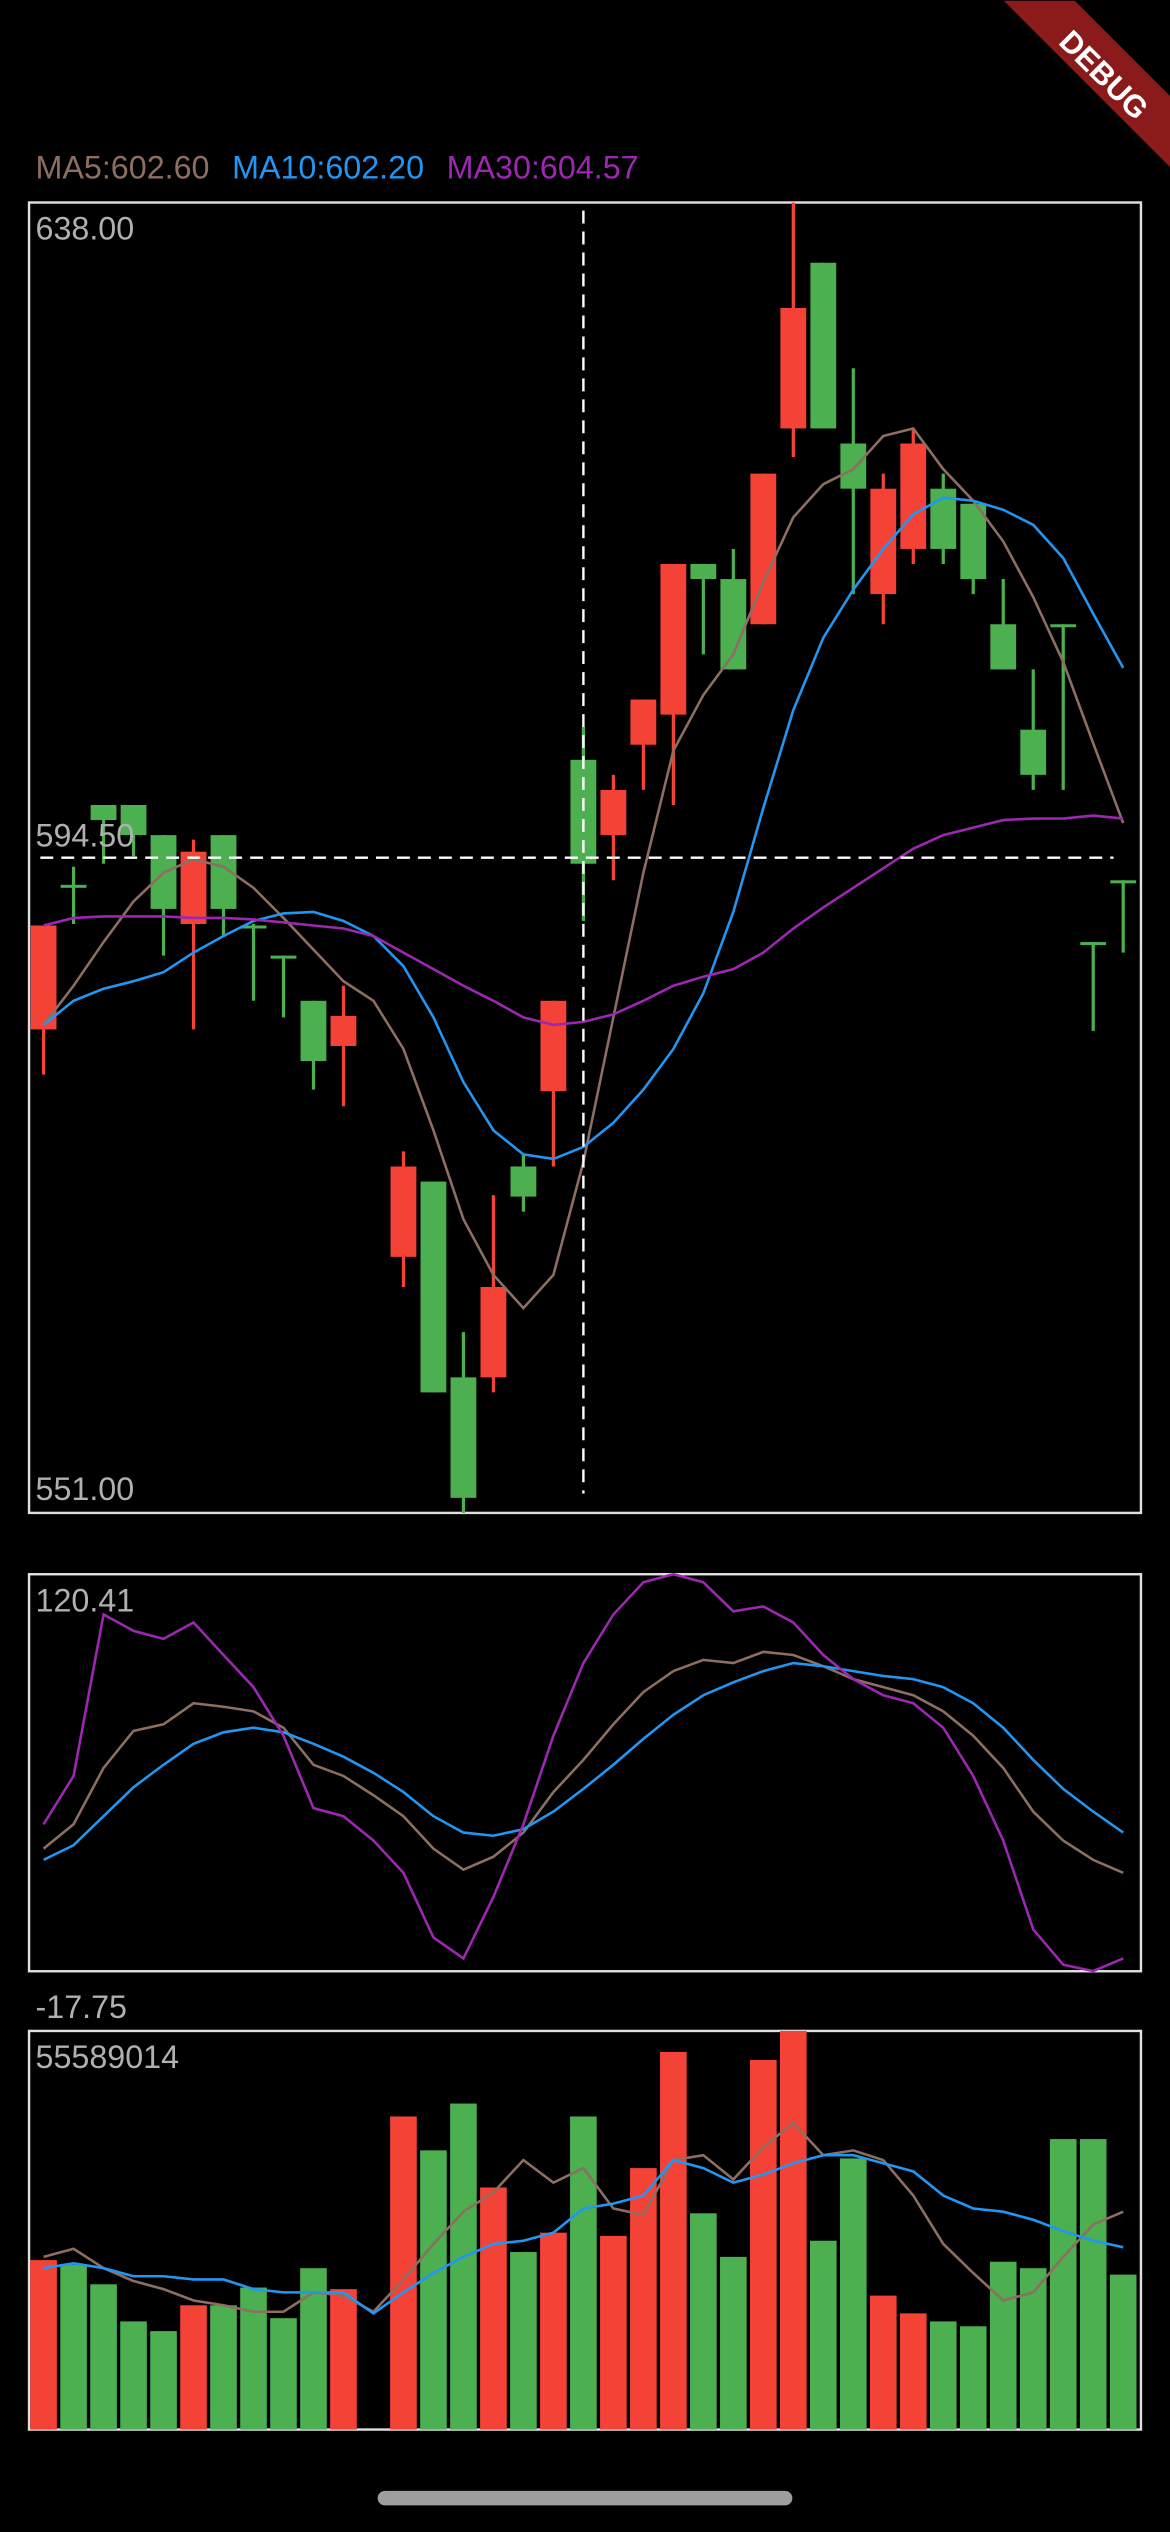  Describe the element at coordinates (85, 229) in the screenshot. I see `y-tick-label: 638.00` at that location.